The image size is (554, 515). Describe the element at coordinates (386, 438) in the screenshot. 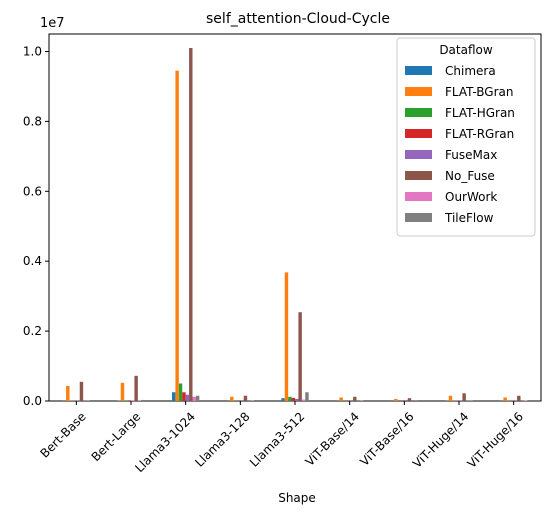

I see `x-tick-label: ViT-Base/16` at that location.